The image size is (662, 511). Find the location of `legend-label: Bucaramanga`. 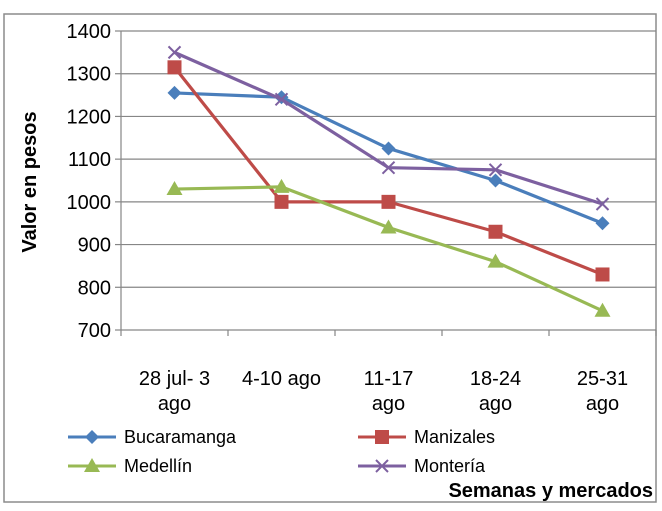

legend-label: Bucaramanga is located at coordinates (180, 437).